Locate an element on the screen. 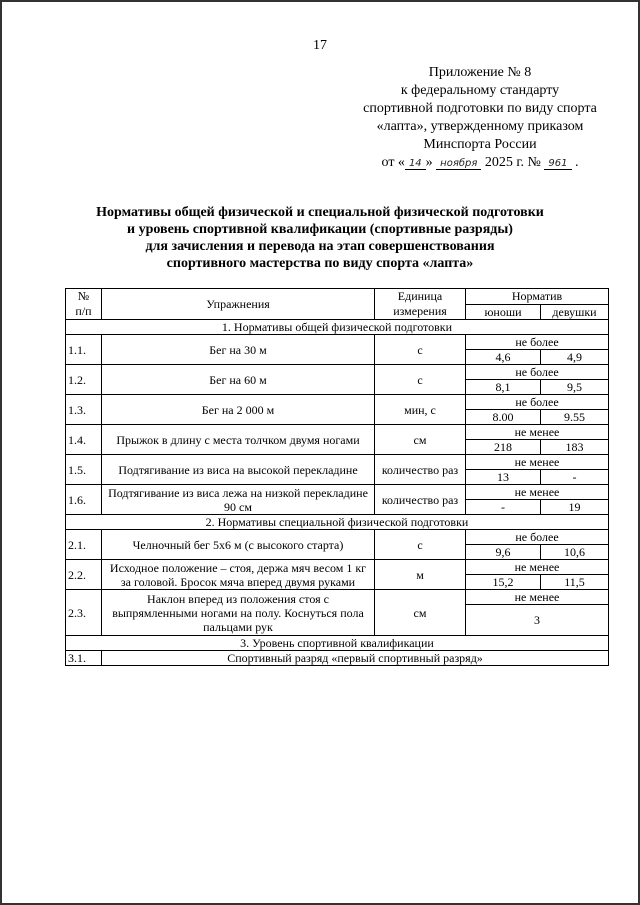  section-title: 1. Нормативы общей физической подготовки is located at coordinates (337, 327).